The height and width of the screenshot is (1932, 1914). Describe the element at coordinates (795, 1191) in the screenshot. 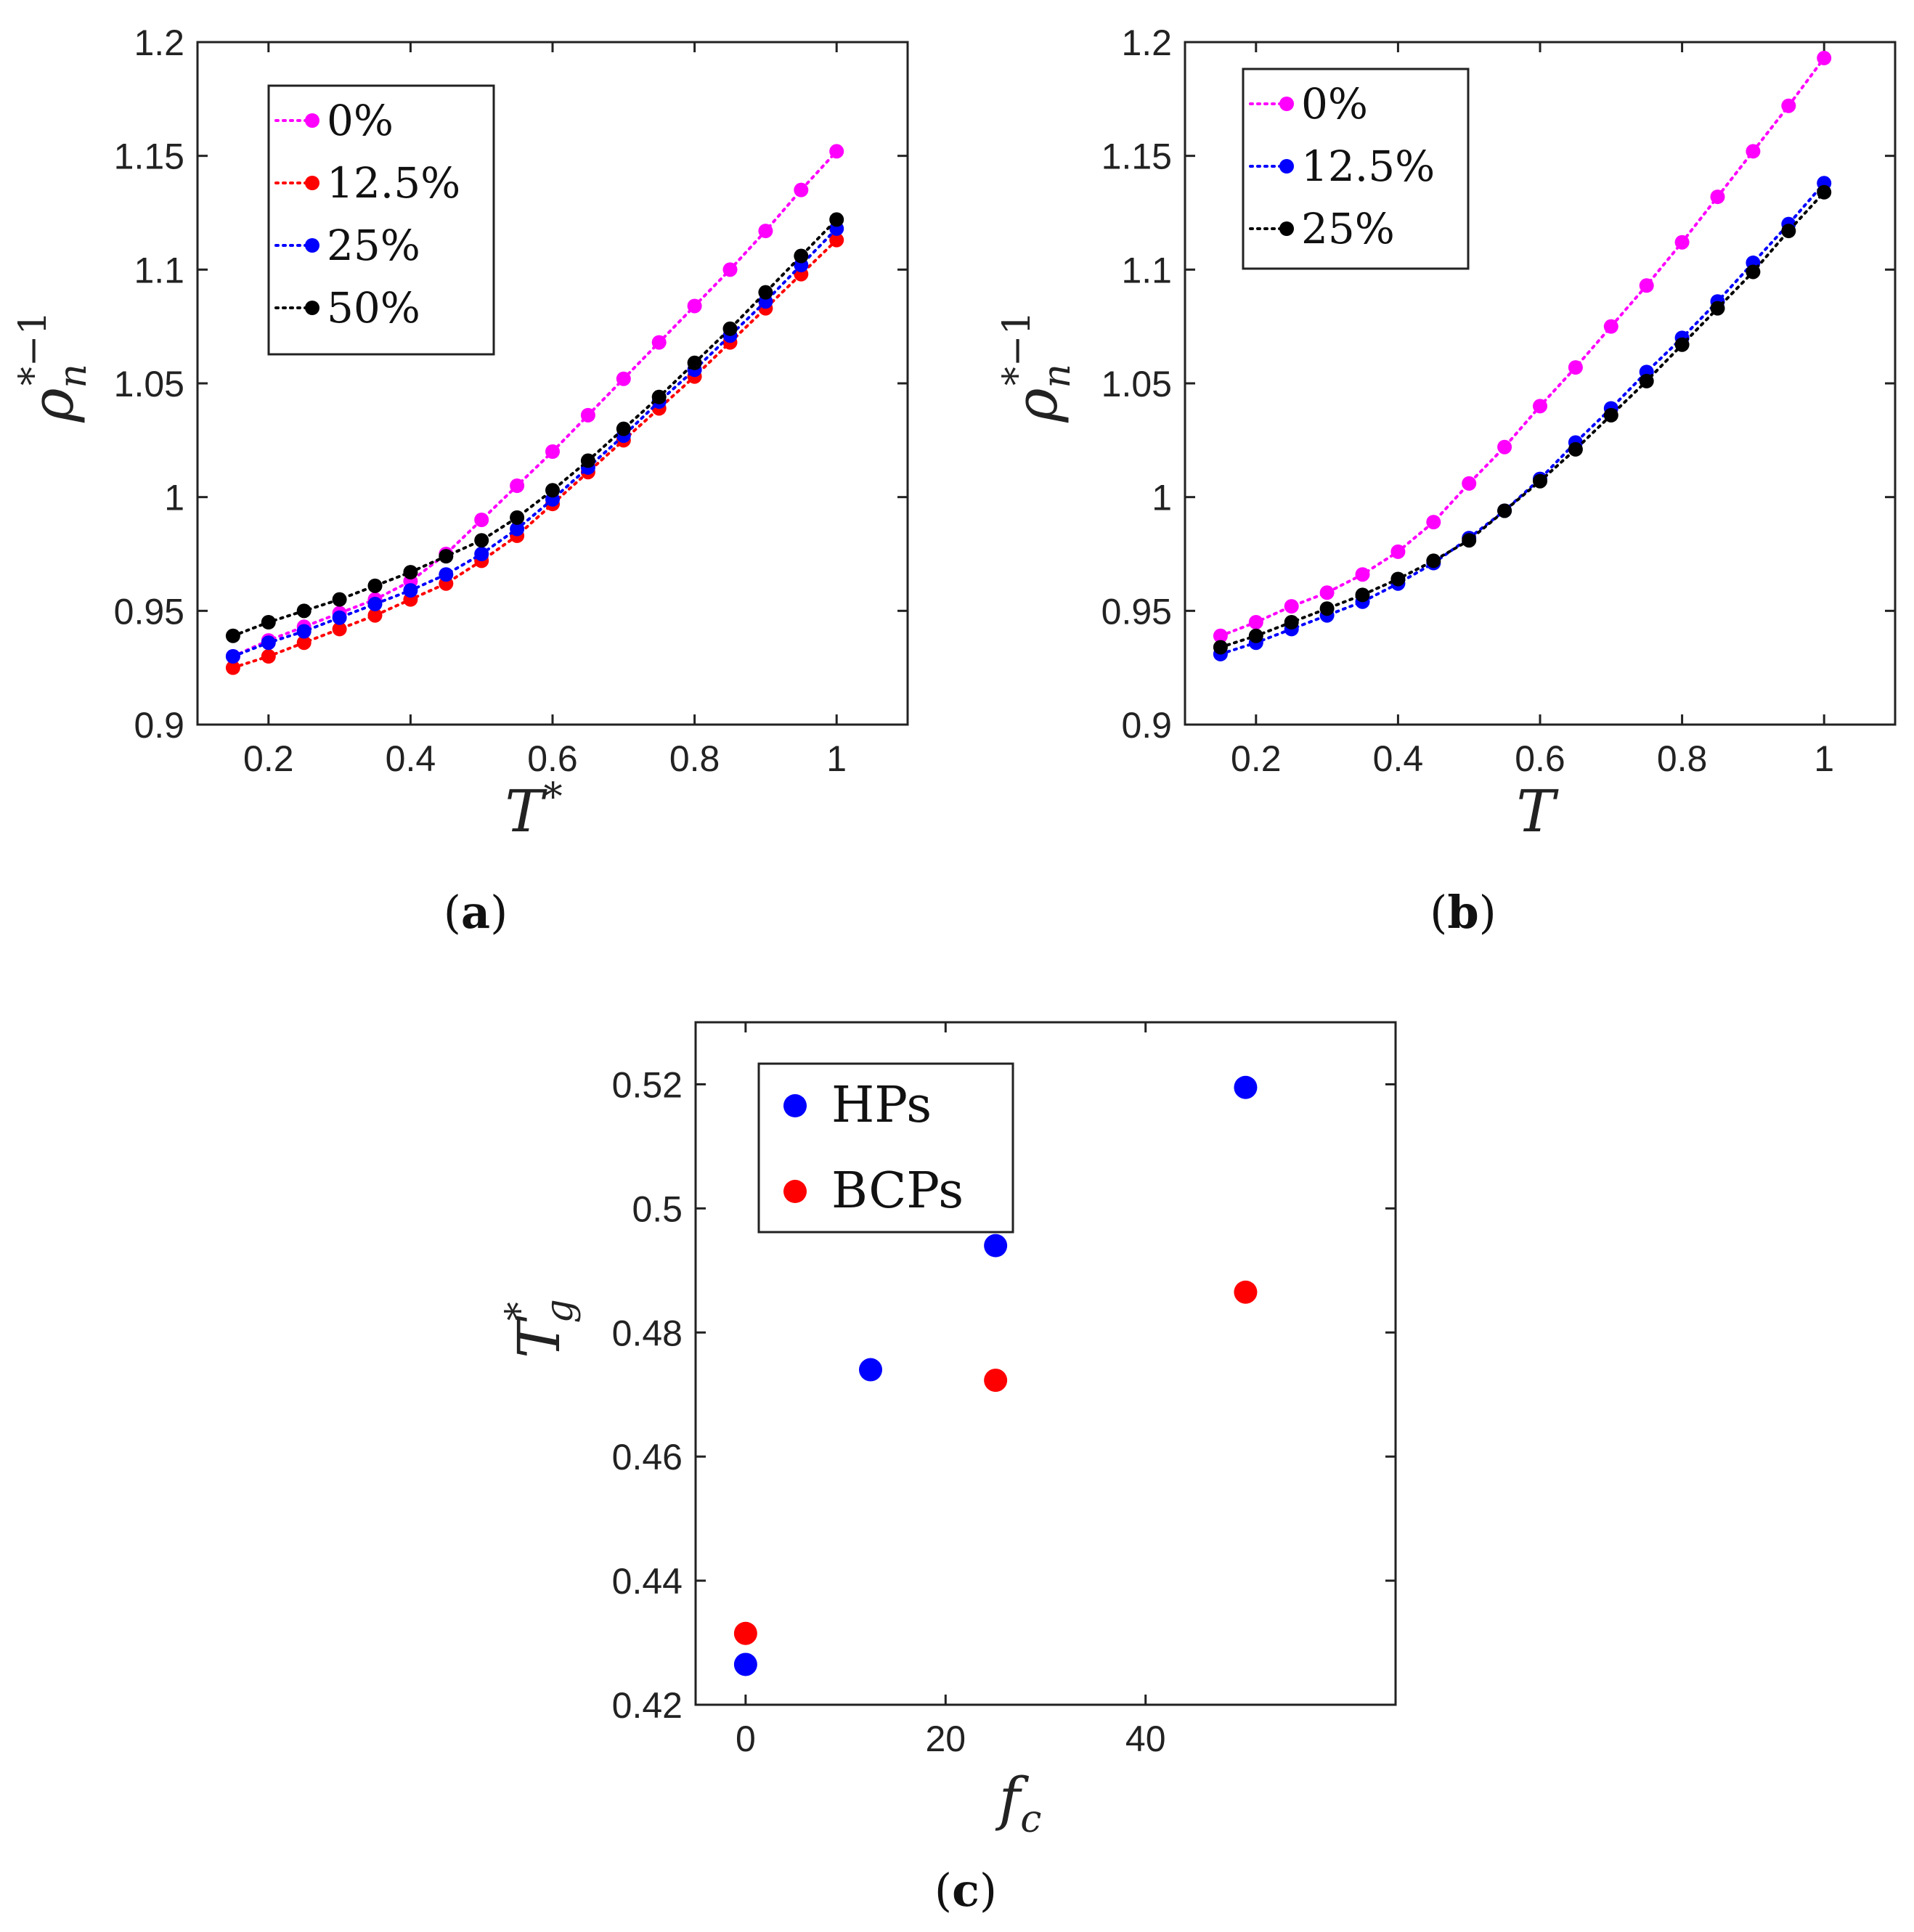

I see `legend-swatch-marker-BCPs` at that location.